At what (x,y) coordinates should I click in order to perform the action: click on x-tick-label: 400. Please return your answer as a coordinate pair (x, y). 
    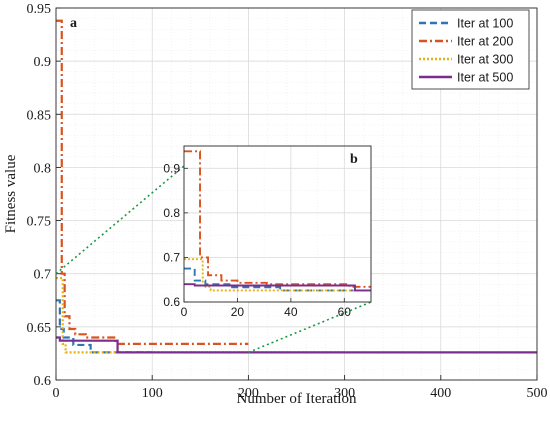
    Looking at the image, I should click on (440, 393).